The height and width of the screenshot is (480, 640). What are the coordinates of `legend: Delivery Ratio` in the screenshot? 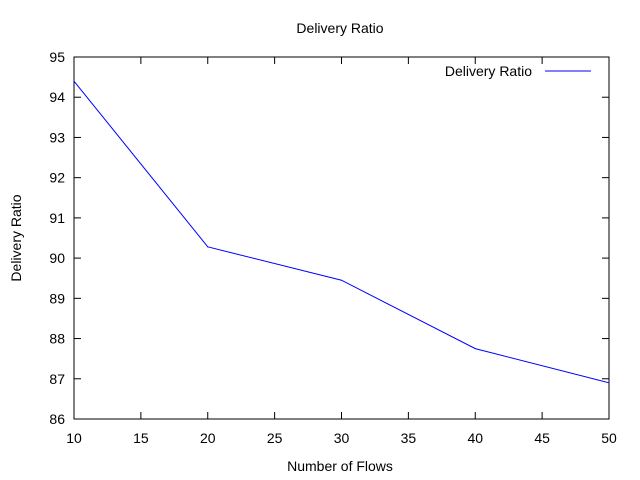 It's located at (518, 71).